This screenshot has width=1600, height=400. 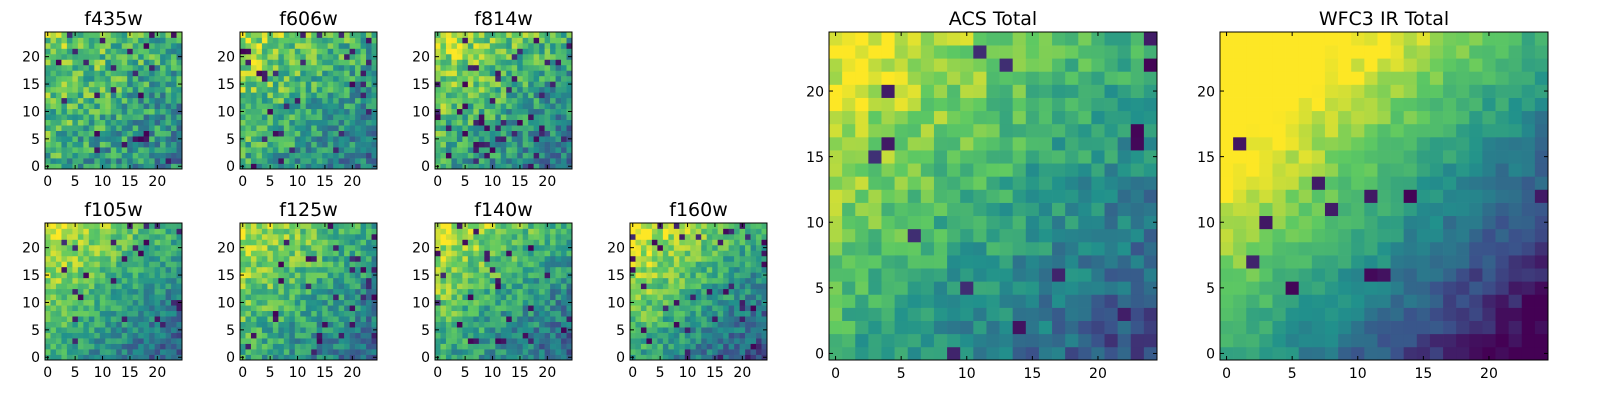 I want to click on y-tick-label: 10, so click(x=31, y=303).